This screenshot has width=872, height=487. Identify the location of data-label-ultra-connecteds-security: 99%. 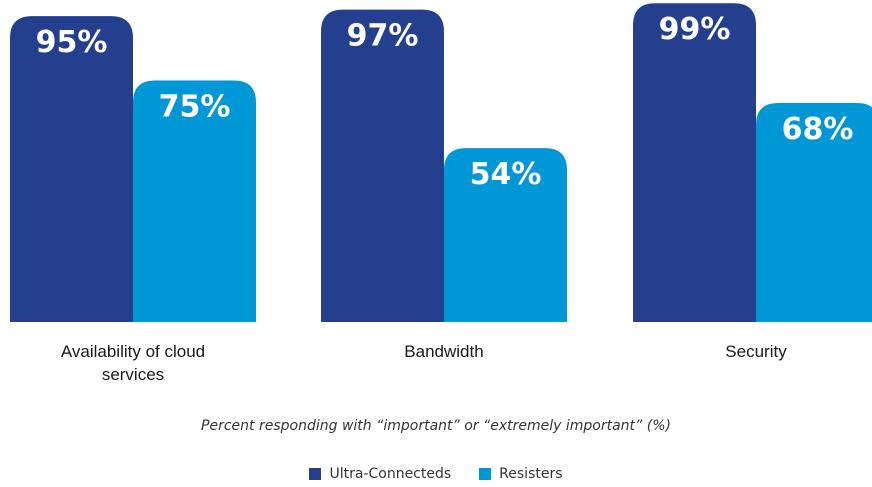
(695, 29).